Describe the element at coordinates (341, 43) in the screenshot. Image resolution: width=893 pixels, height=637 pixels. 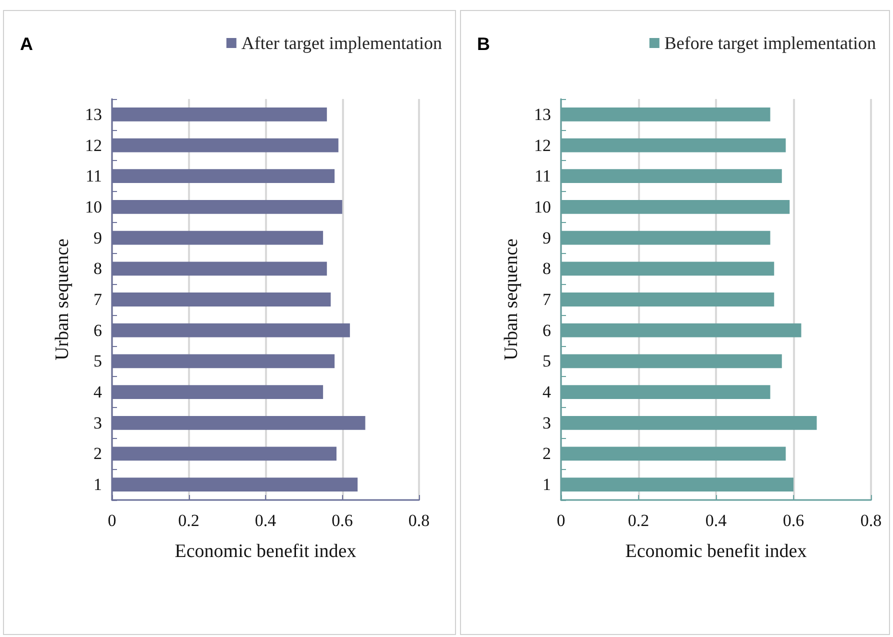
I see `legend-label: After target implementation` at that location.